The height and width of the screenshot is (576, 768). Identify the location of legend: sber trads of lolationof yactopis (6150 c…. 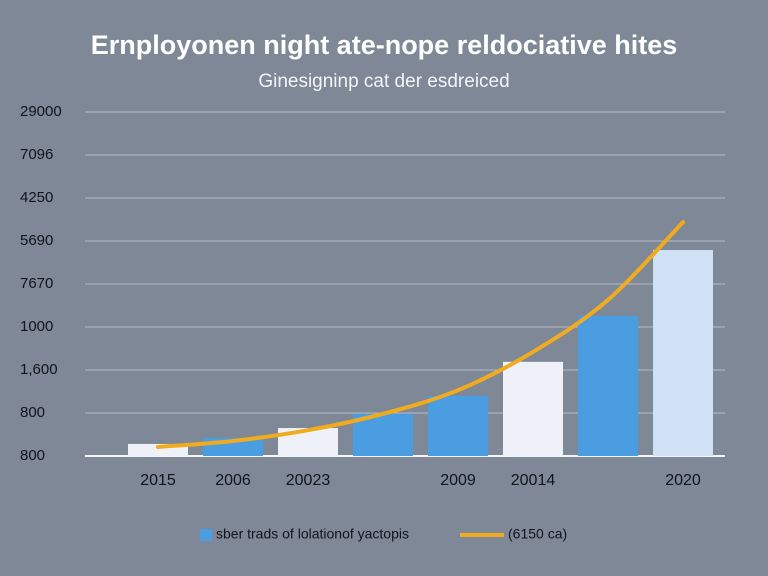
(383, 534).